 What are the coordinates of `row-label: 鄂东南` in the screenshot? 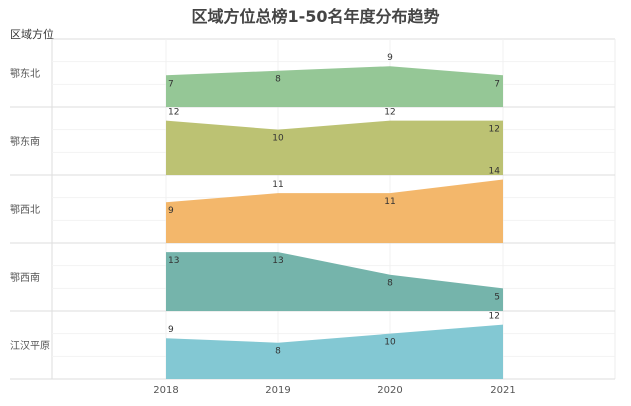 It's located at (25, 141).